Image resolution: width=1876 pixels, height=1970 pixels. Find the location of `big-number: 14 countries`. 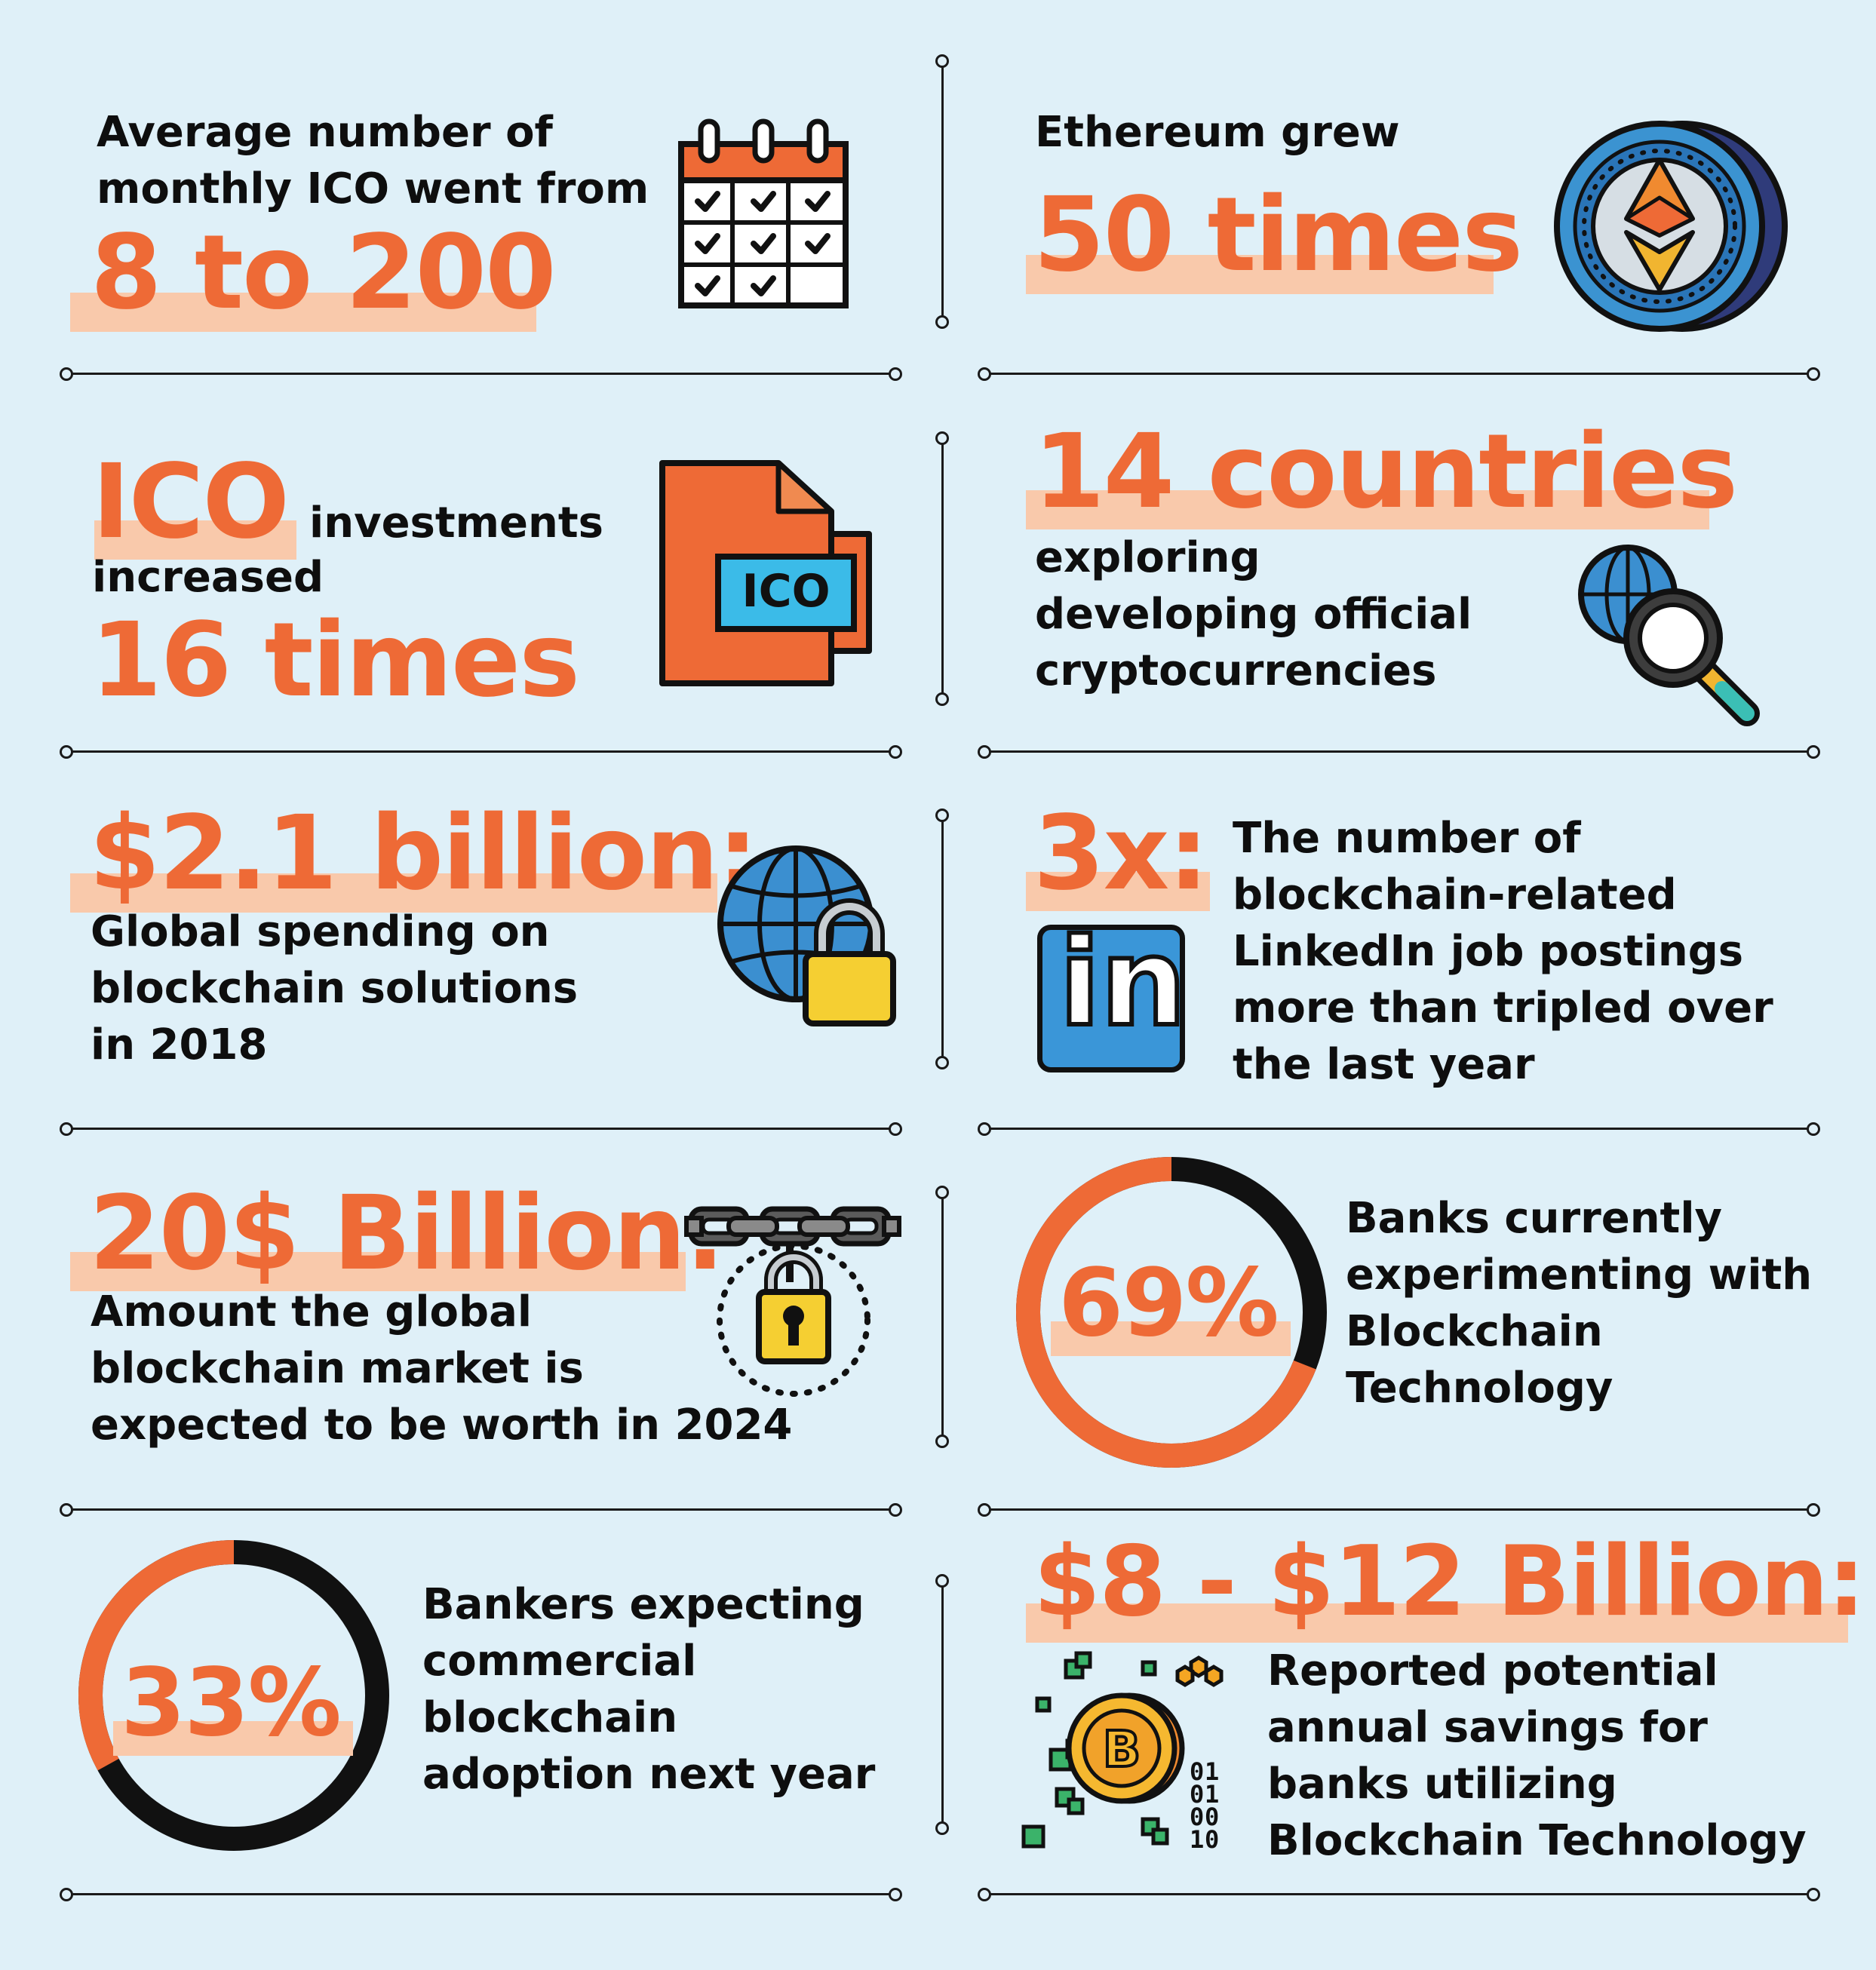

big-number: 14 countries is located at coordinates (1386, 472).